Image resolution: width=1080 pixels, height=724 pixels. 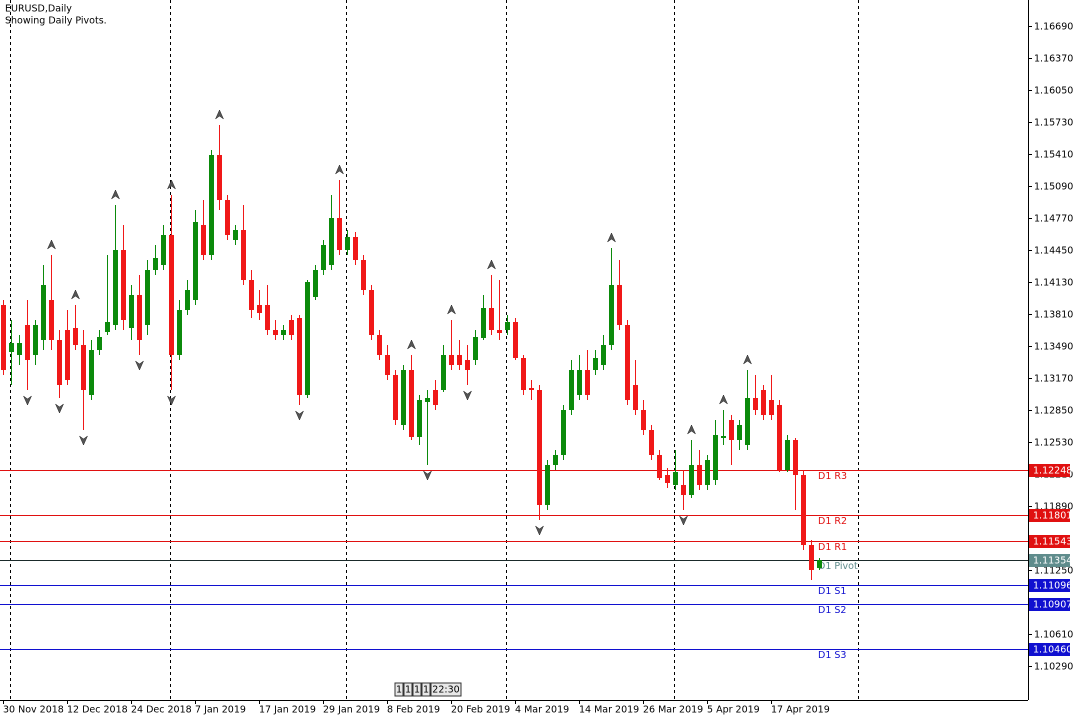 What do you see at coordinates (800, 710) in the screenshot?
I see `x-tick-label: 17 Apr 2019` at bounding box center [800, 710].